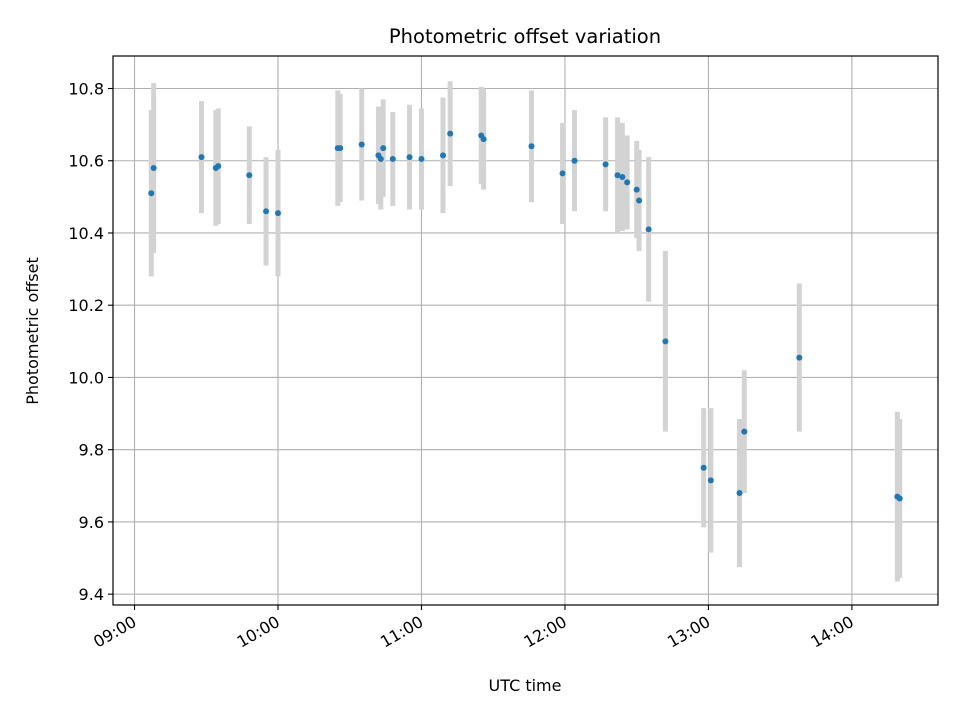 Image resolution: width=960 pixels, height=720 pixels. Describe the element at coordinates (86, 377) in the screenshot. I see `y-tick-label: 10.0` at that location.